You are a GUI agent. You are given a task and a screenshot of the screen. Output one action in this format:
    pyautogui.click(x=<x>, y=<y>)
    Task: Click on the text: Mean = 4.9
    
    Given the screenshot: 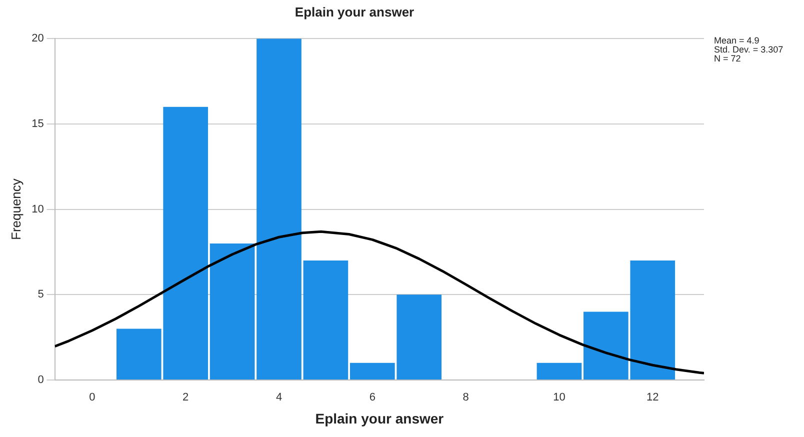 What is the action you would take?
    pyautogui.click(x=737, y=41)
    